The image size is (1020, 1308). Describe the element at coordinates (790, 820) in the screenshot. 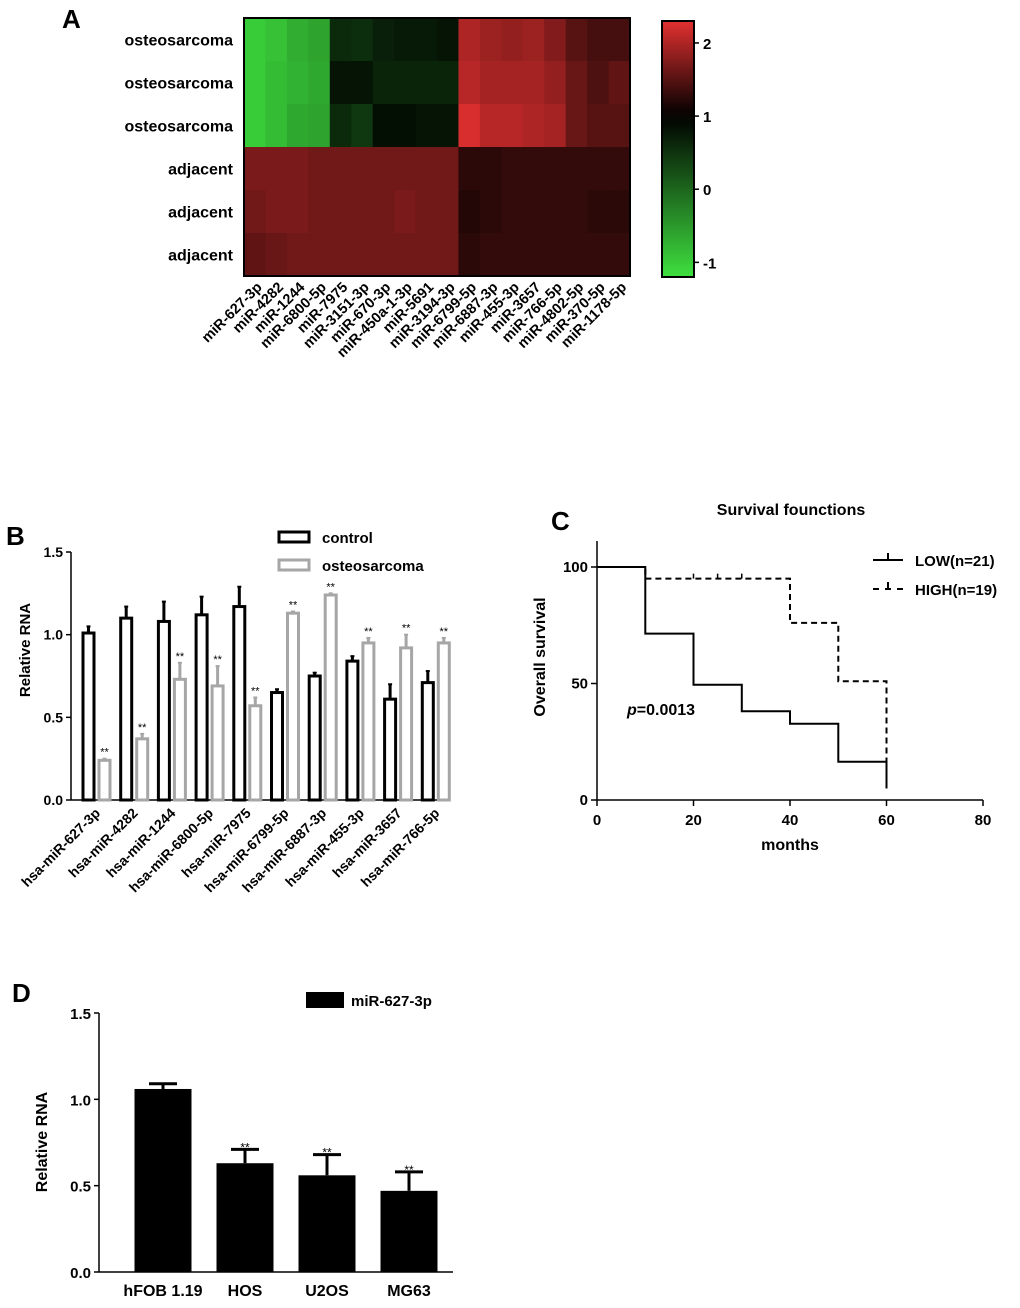

I see `x-tick-label: 40` at that location.